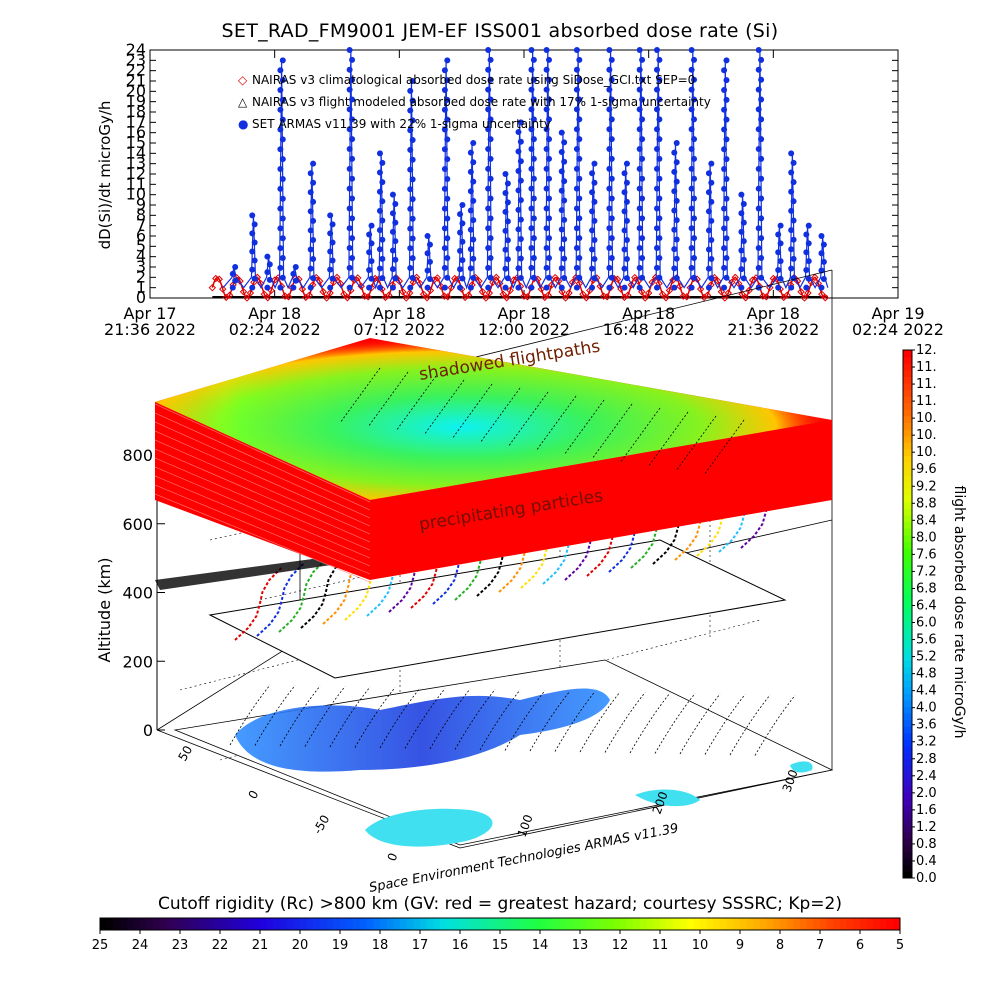 Image resolution: width=1000 pixels, height=1000 pixels. Describe the element at coordinates (137, 661) in the screenshot. I see `z-tick-label: 200` at that location.